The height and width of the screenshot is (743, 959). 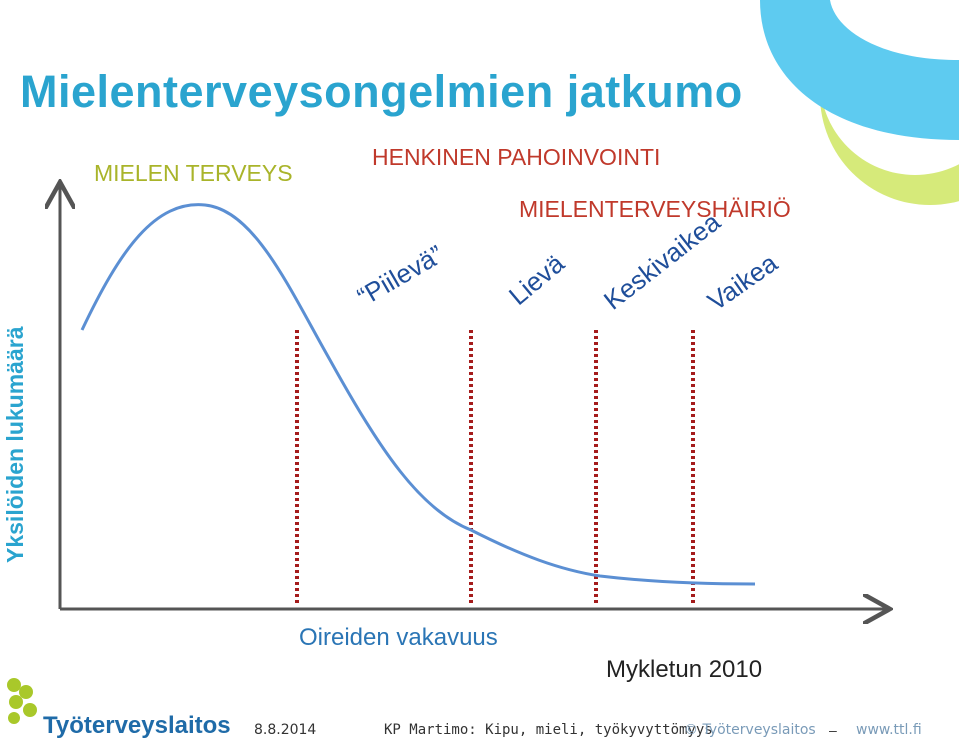 What do you see at coordinates (285, 730) in the screenshot?
I see `footer-date: 8.8.2014` at bounding box center [285, 730].